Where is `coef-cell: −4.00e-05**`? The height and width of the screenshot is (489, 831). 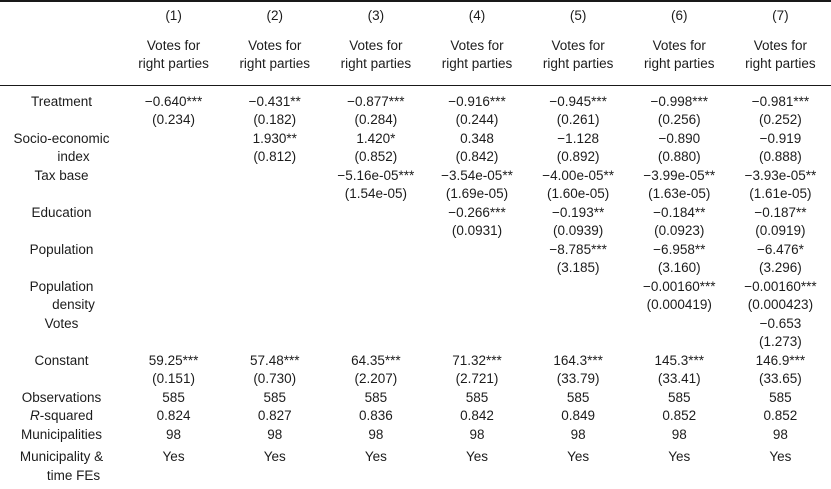 coef-cell: −4.00e-05** is located at coordinates (578, 175).